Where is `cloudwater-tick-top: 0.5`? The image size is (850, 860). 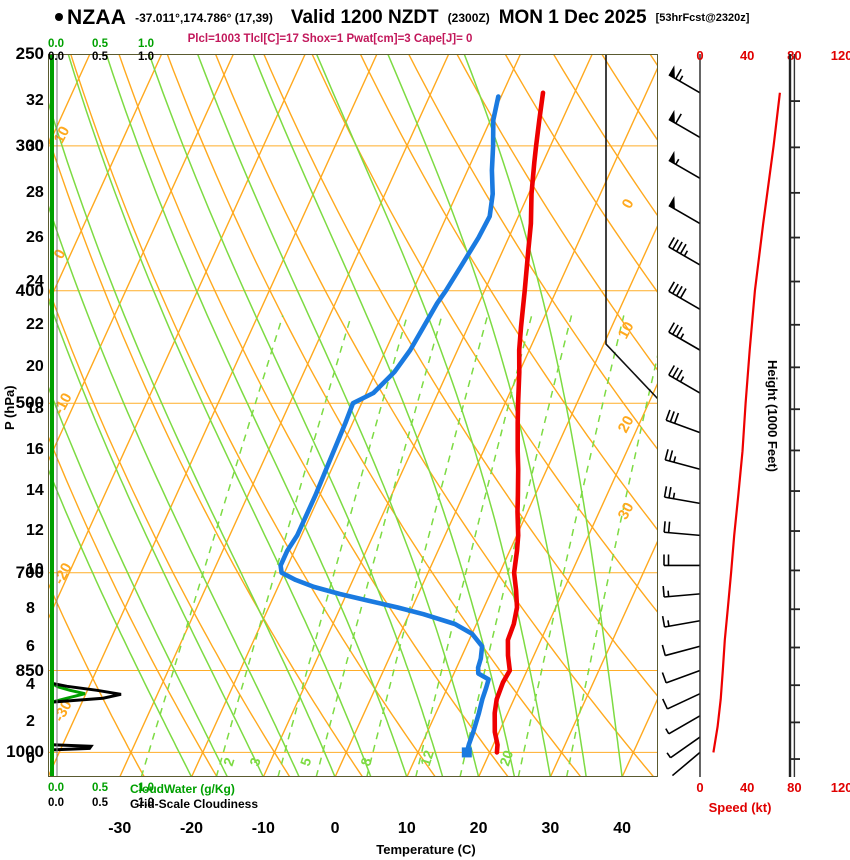 cloudwater-tick-top: 0.5 is located at coordinates (100, 44).